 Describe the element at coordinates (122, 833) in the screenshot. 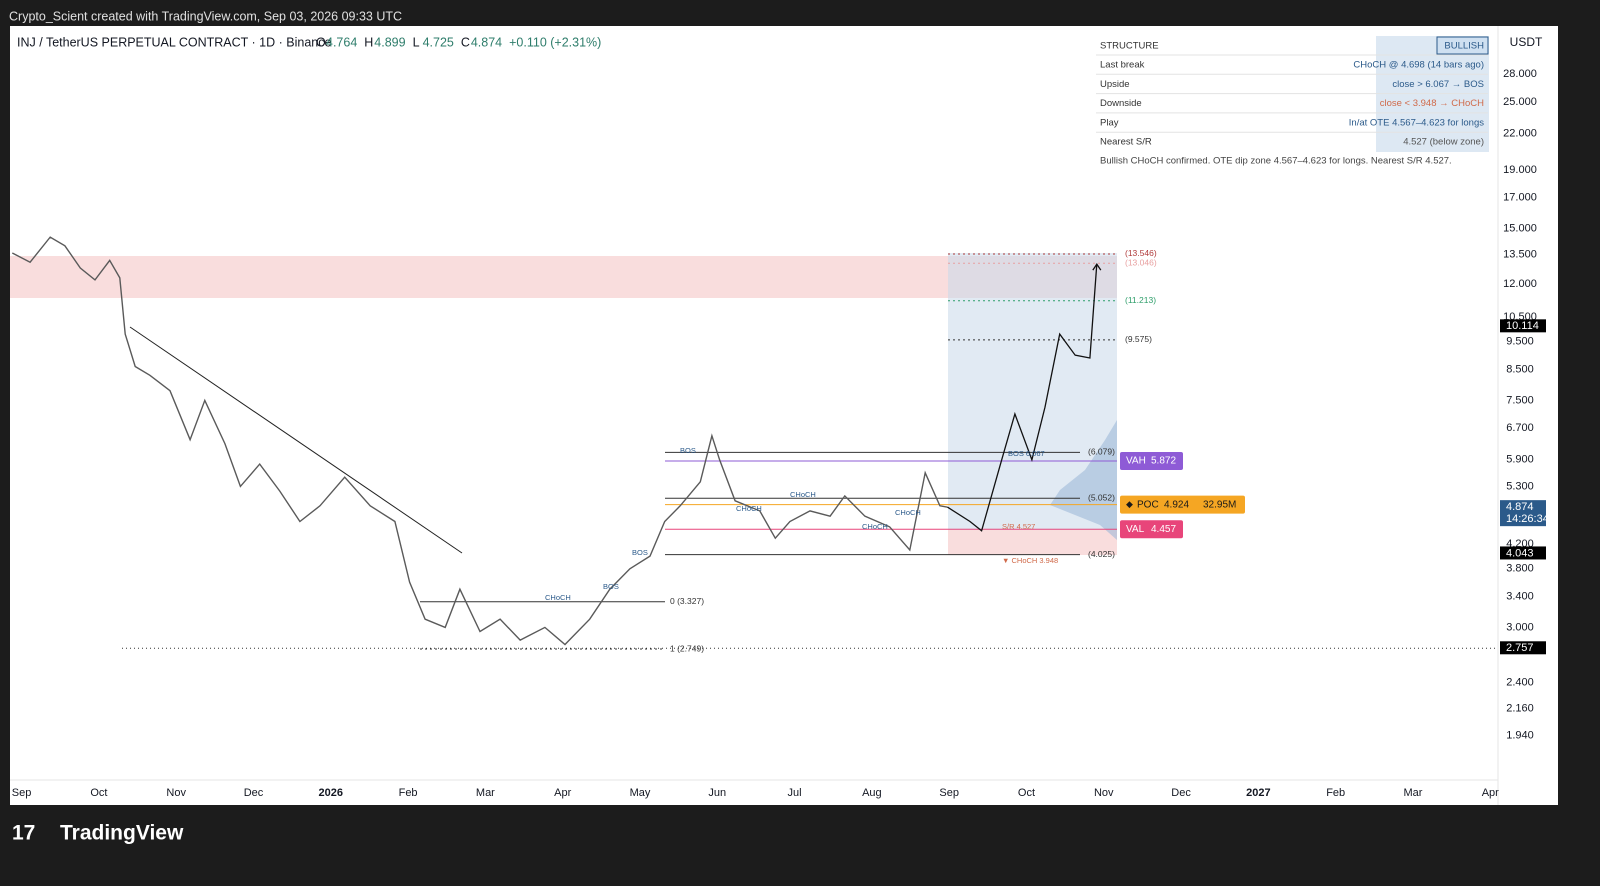

I see `logo: TradingView` at that location.